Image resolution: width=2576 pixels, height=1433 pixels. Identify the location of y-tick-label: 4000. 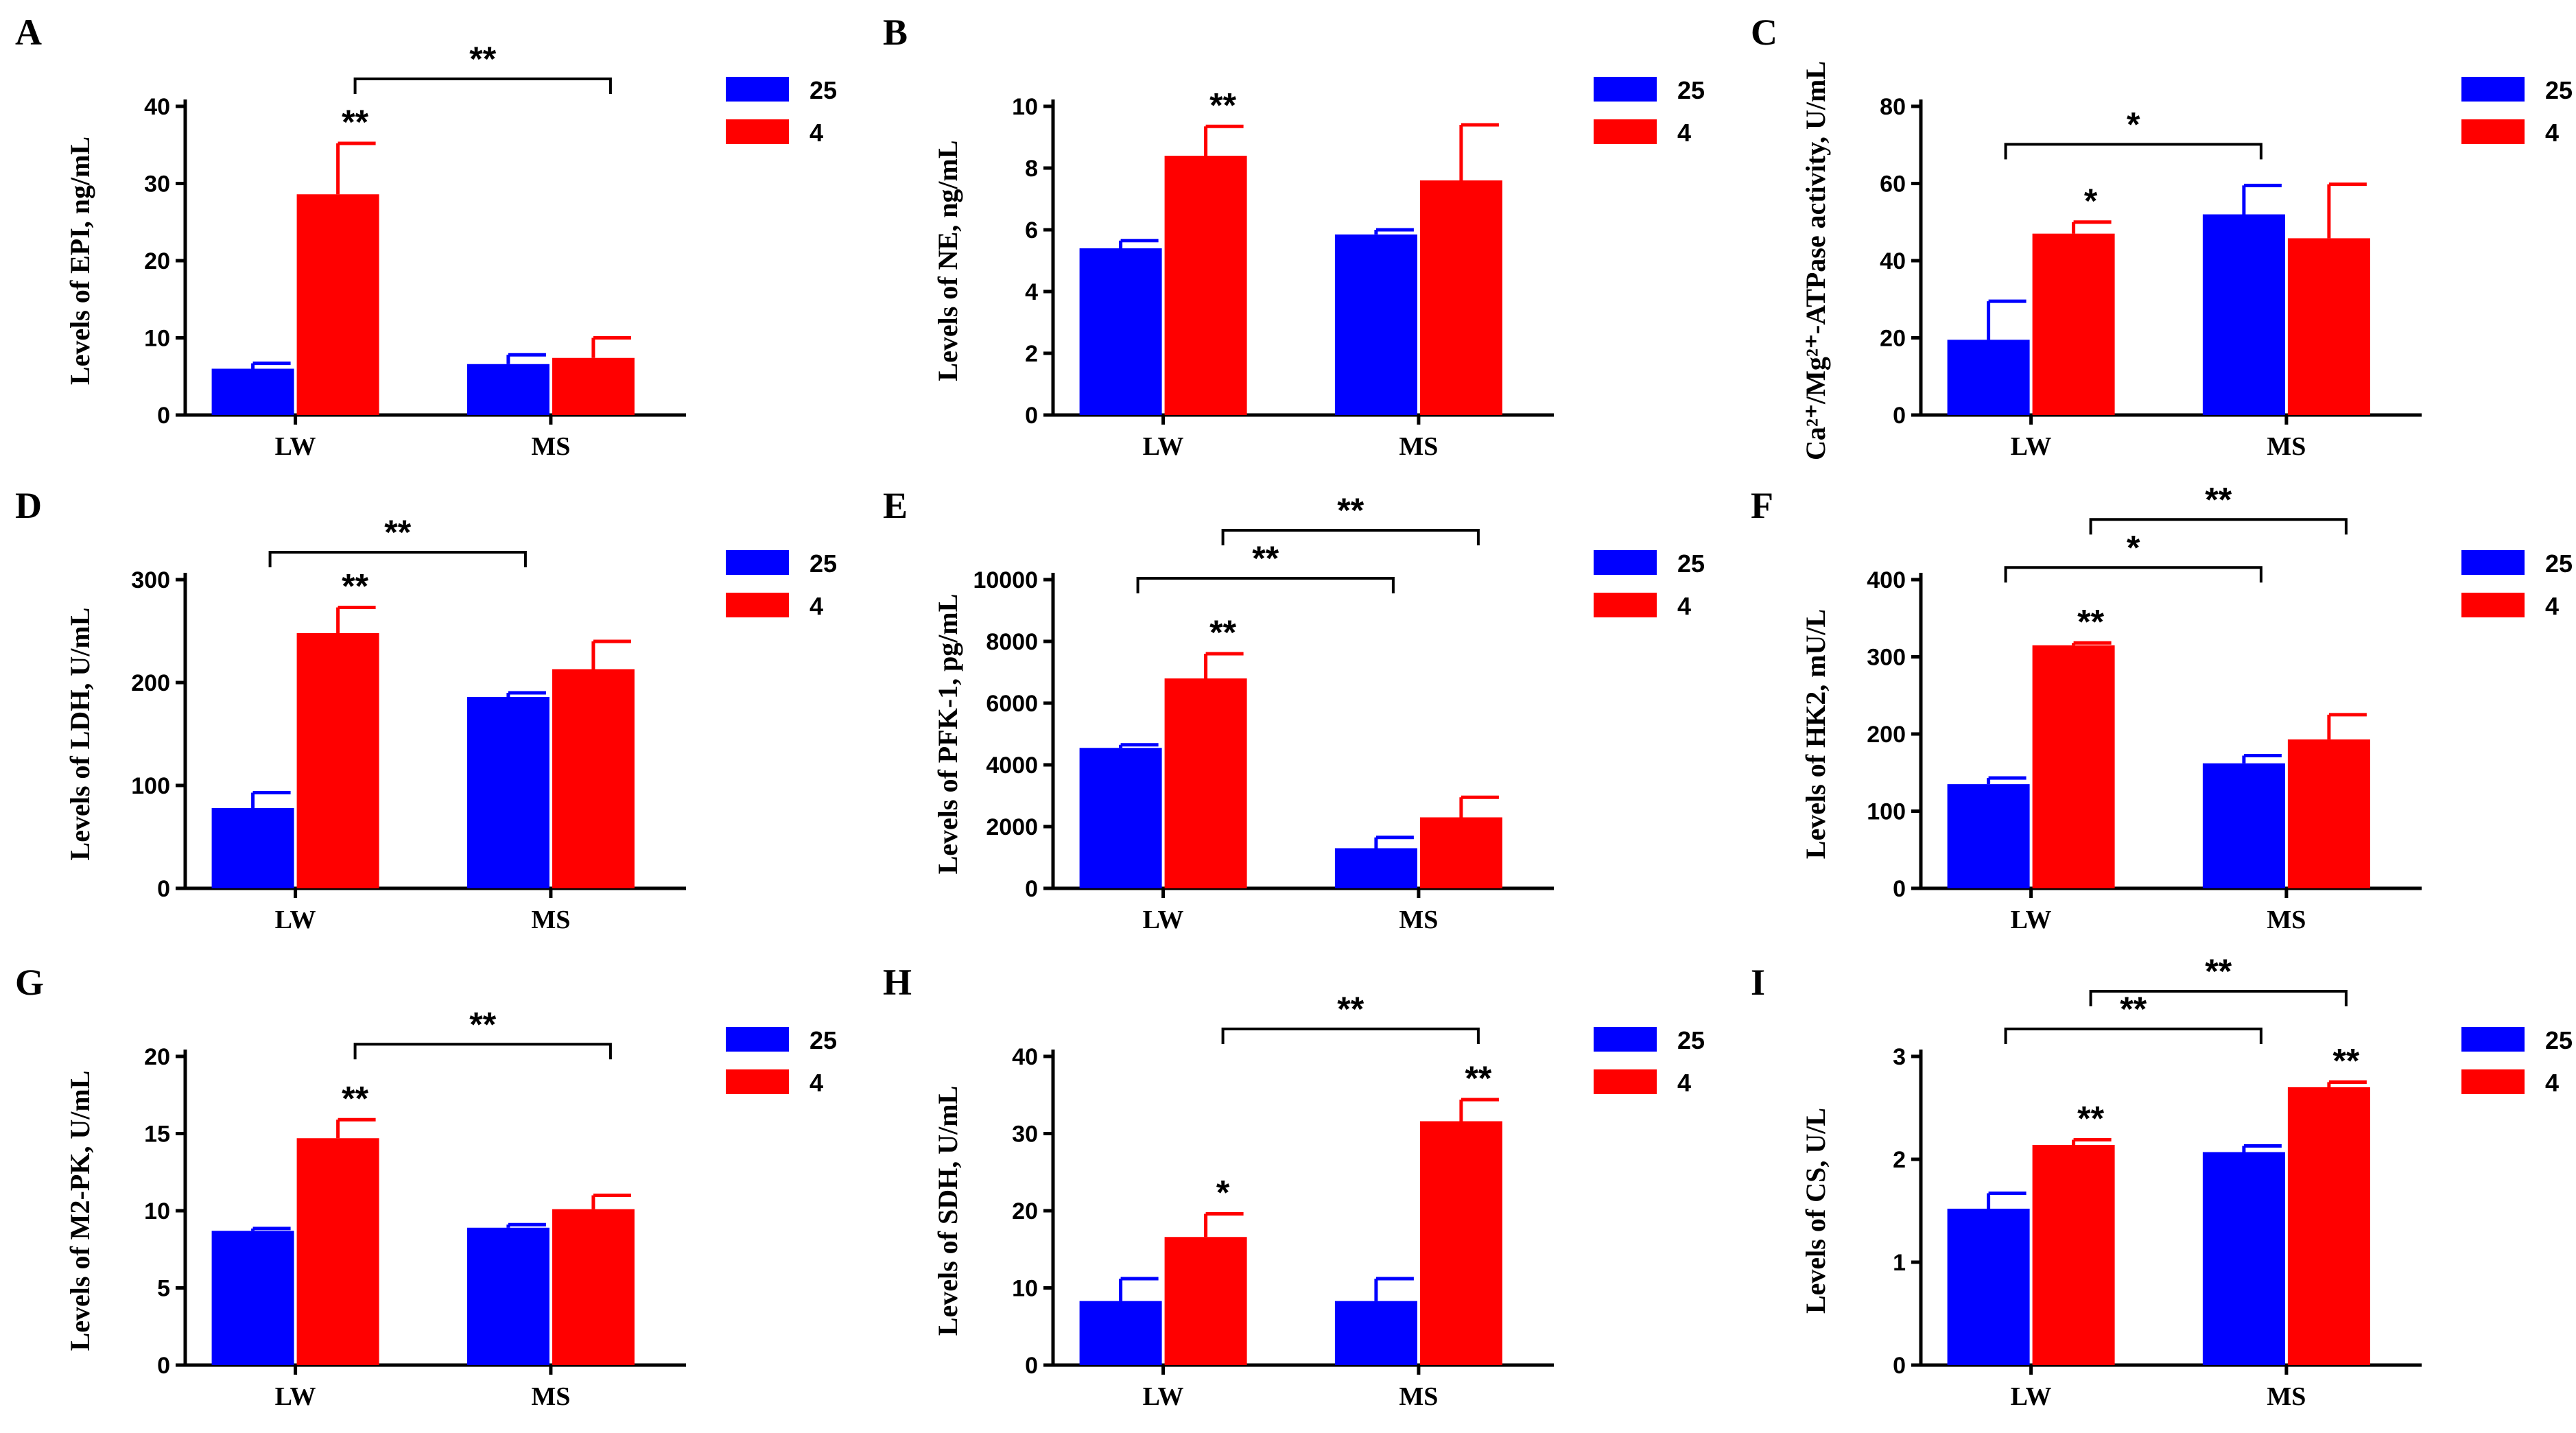
(1012, 766).